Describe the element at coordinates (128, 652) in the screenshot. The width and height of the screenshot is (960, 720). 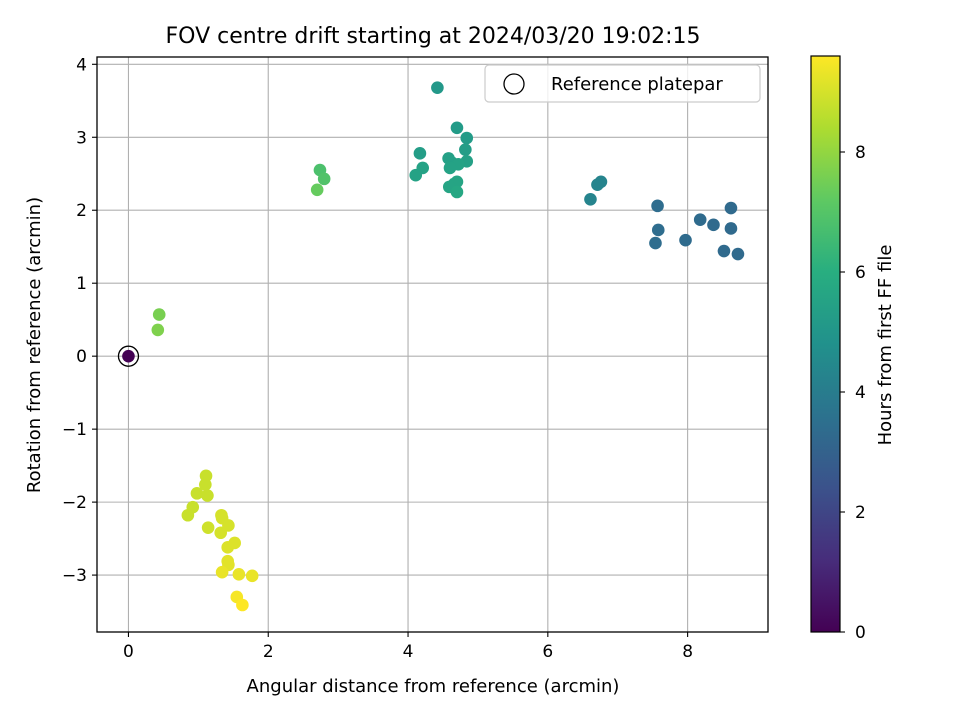
I see `x-tick-label: 0` at that location.